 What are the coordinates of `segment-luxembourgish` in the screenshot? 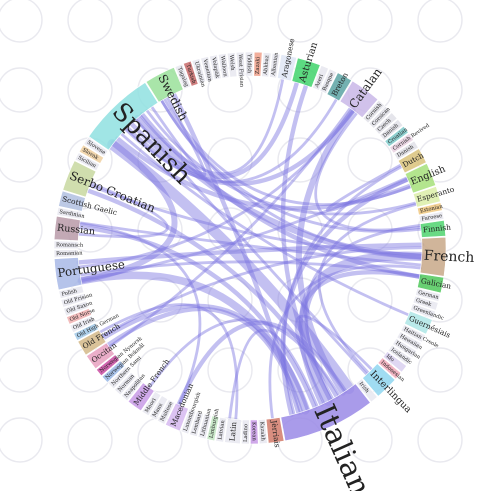 It's located at (188, 421).